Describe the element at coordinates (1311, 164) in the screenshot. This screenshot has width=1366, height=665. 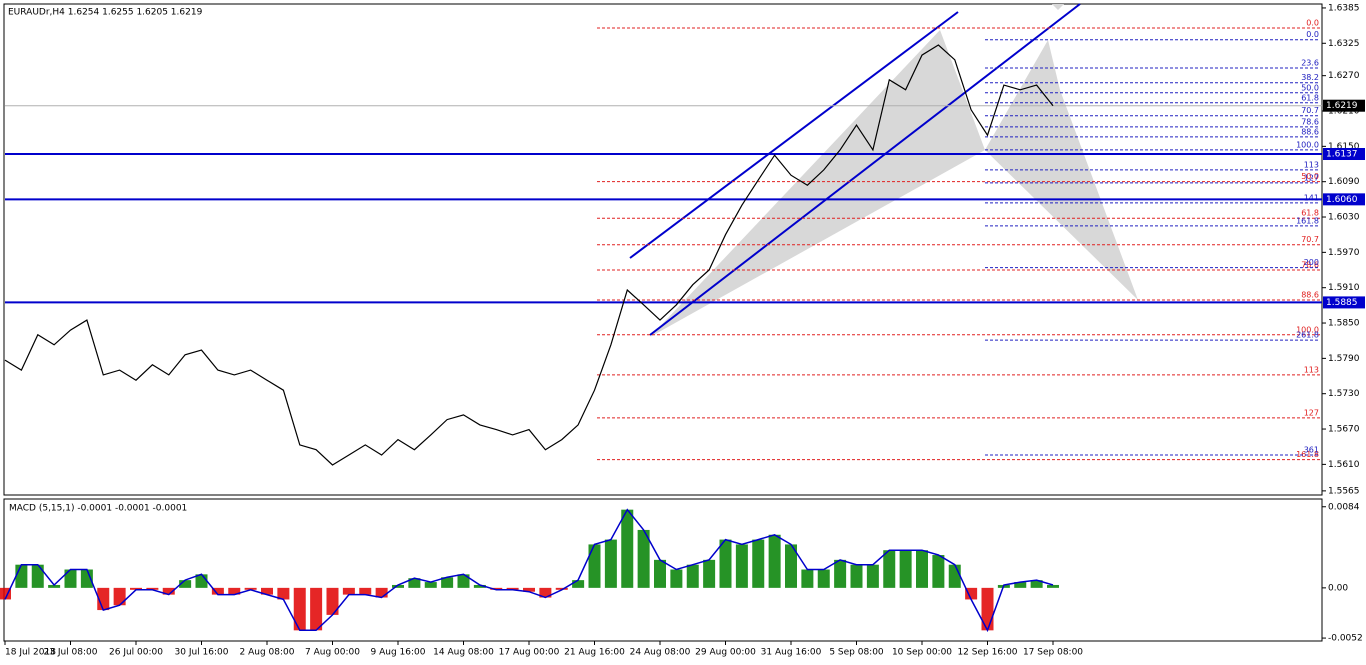
I see `fib-label: 113` at that location.